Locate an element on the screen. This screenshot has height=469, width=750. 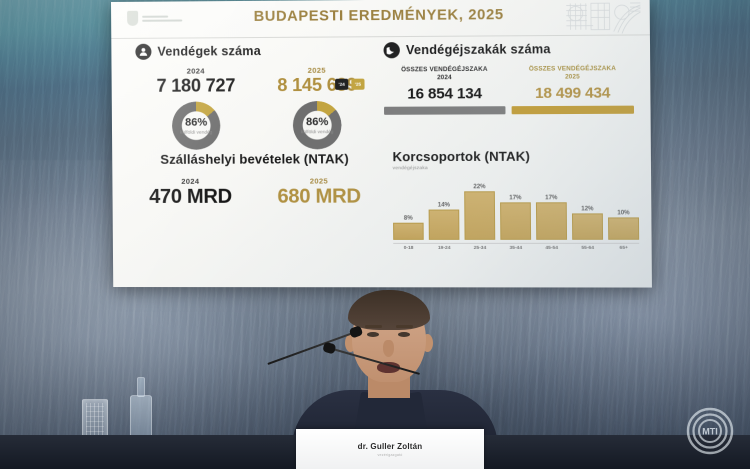
age-chart-x-axis: 0-18 19-24 25-34 35-44 45-54 55-64 65+ is located at coordinates (516, 246).